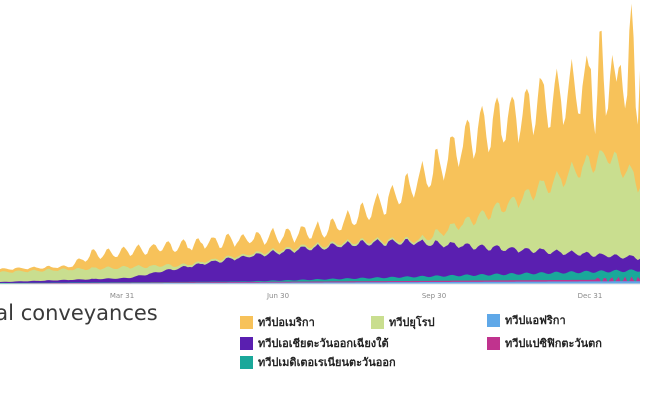  I want to click on legend-label: ทวีปแอฟริกา, so click(535, 320).